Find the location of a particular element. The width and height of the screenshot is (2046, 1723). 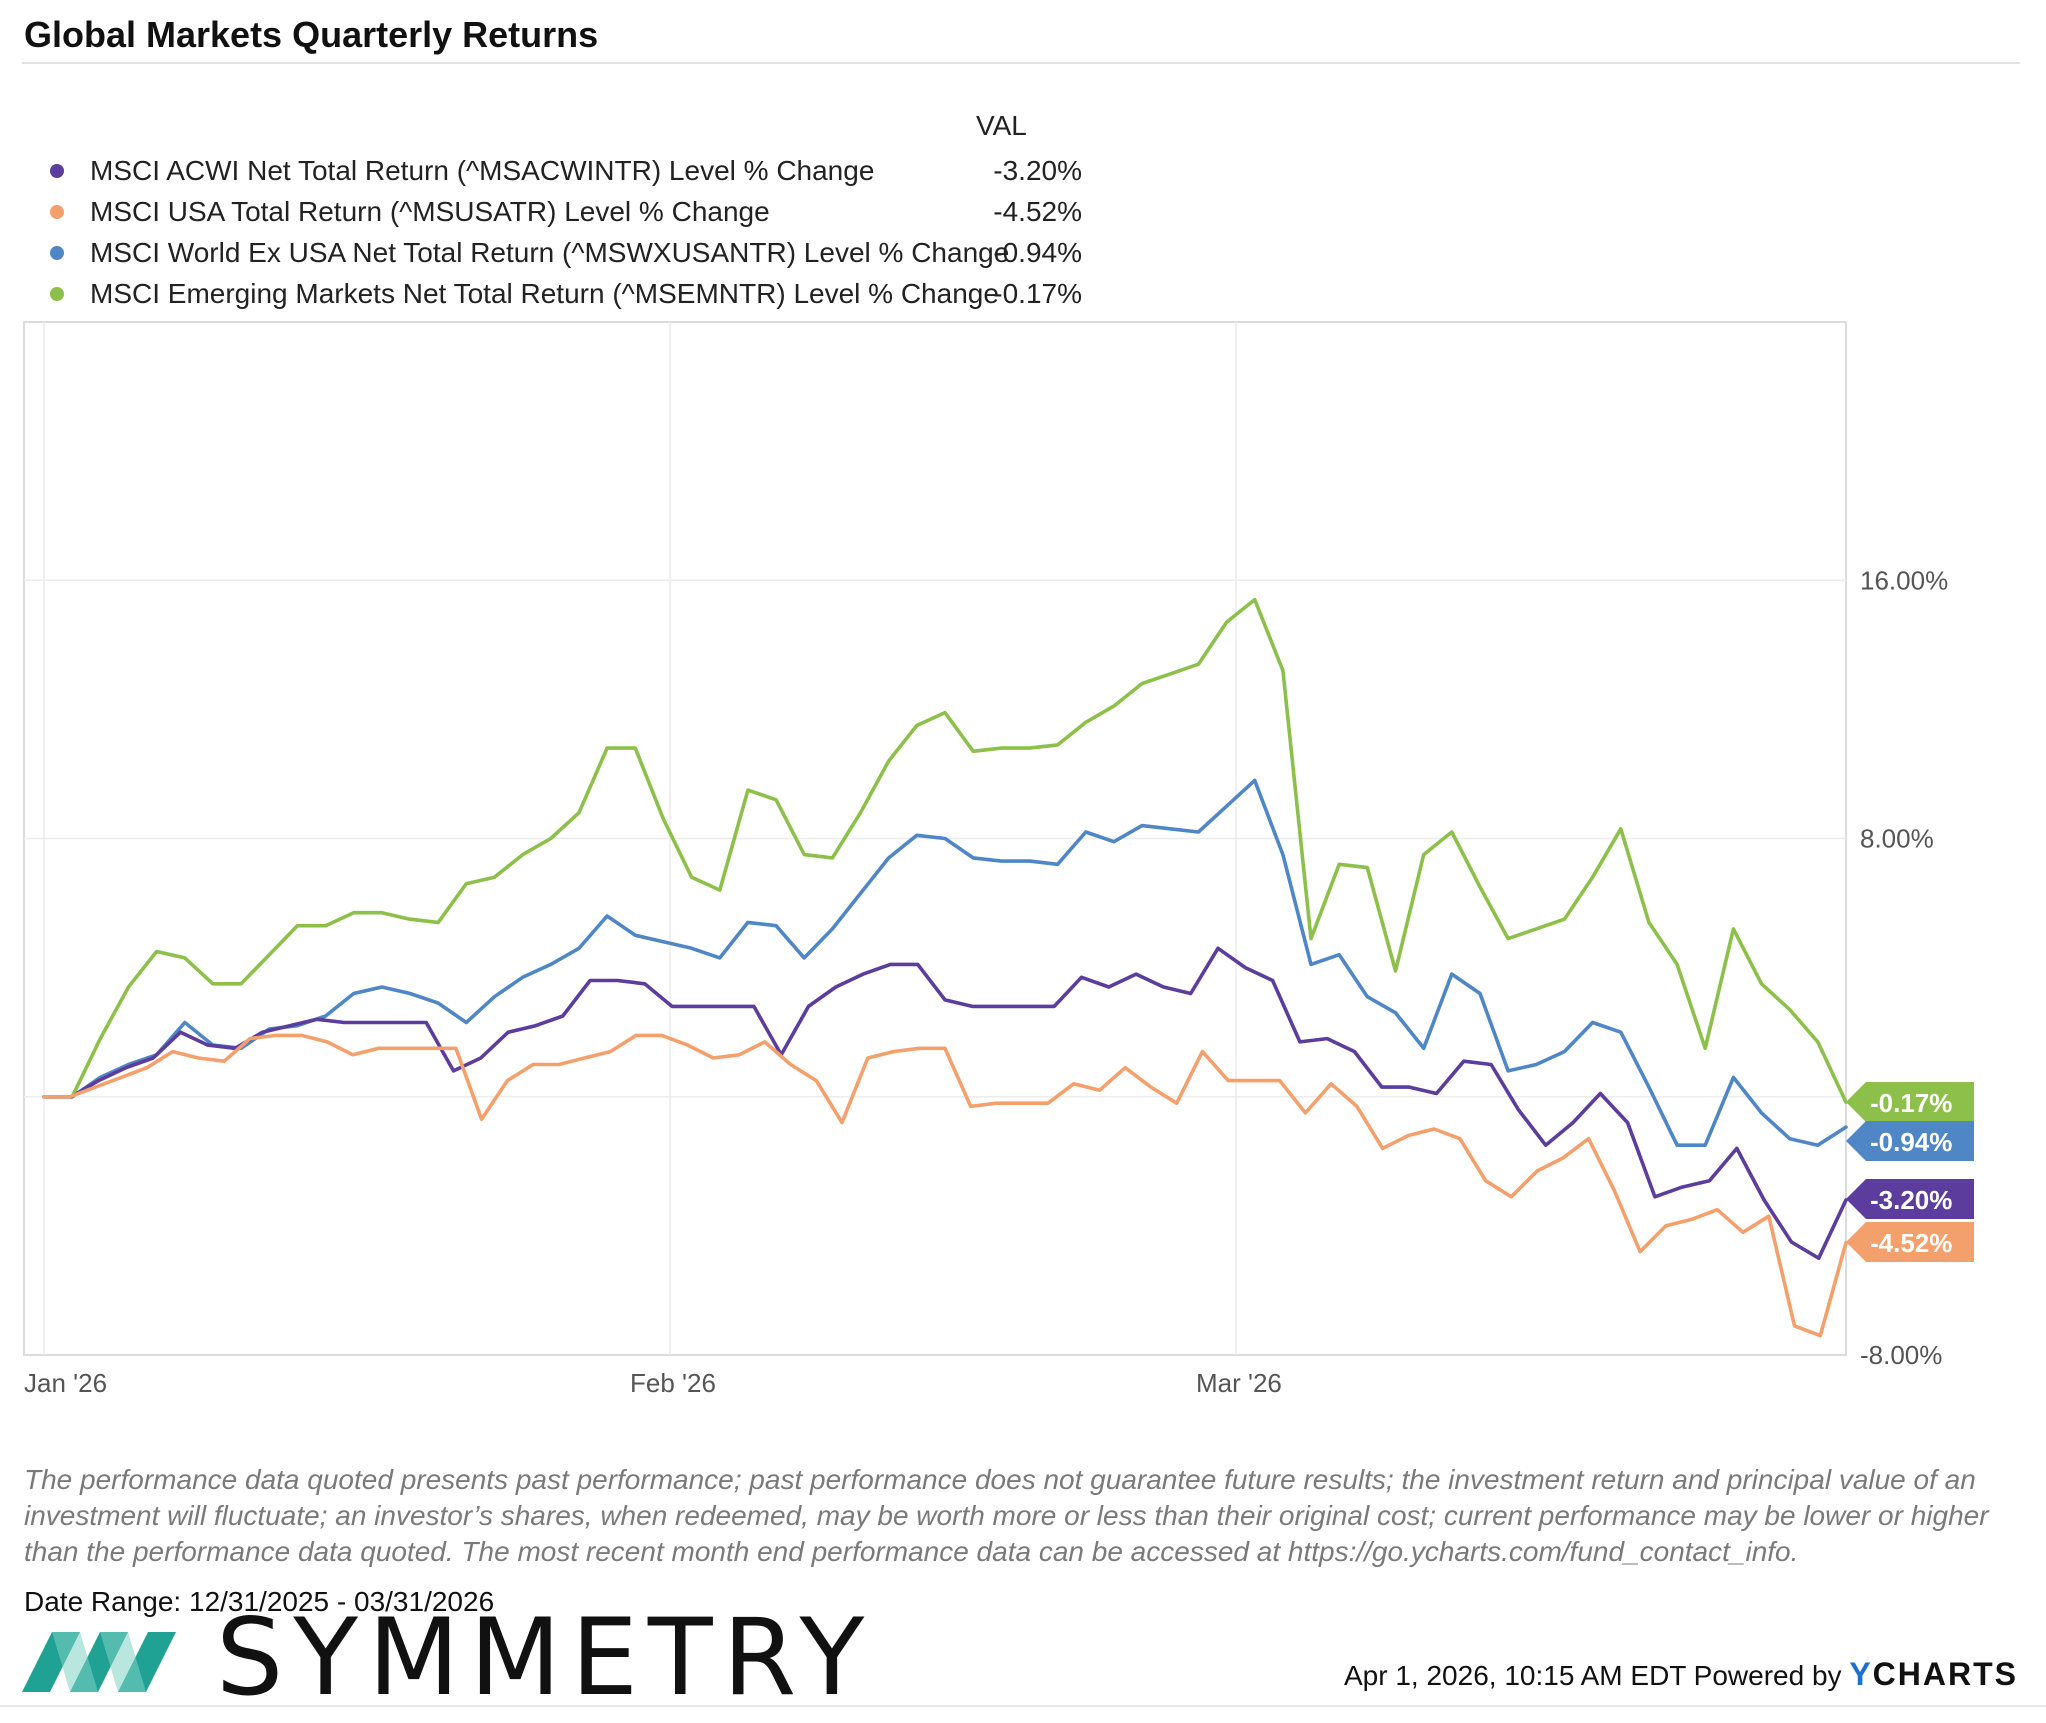

legend-value: -3.20% is located at coordinates (1037, 170).